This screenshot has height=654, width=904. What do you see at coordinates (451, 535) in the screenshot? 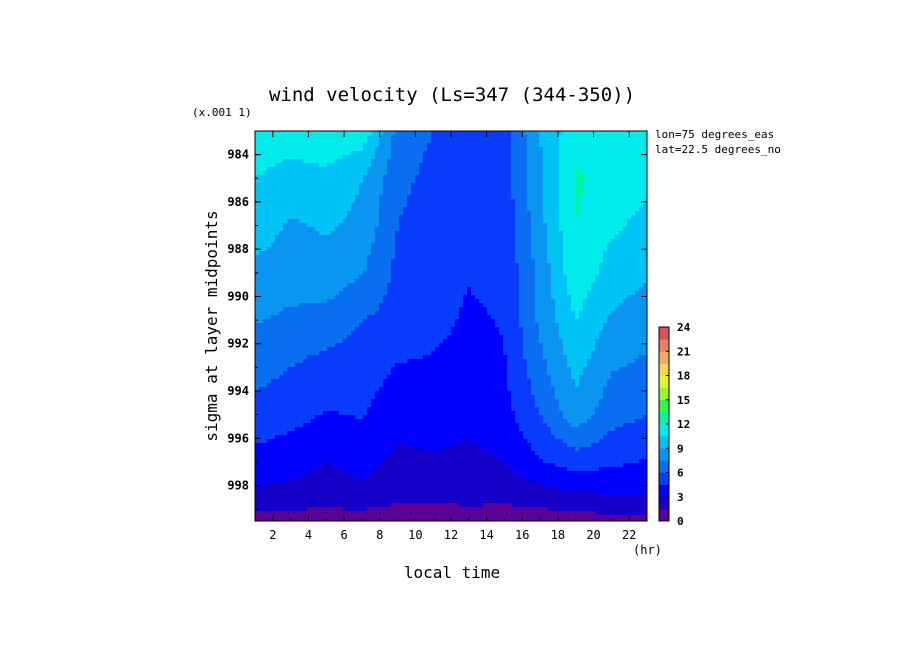
I see `x-tick-label: 12` at bounding box center [451, 535].